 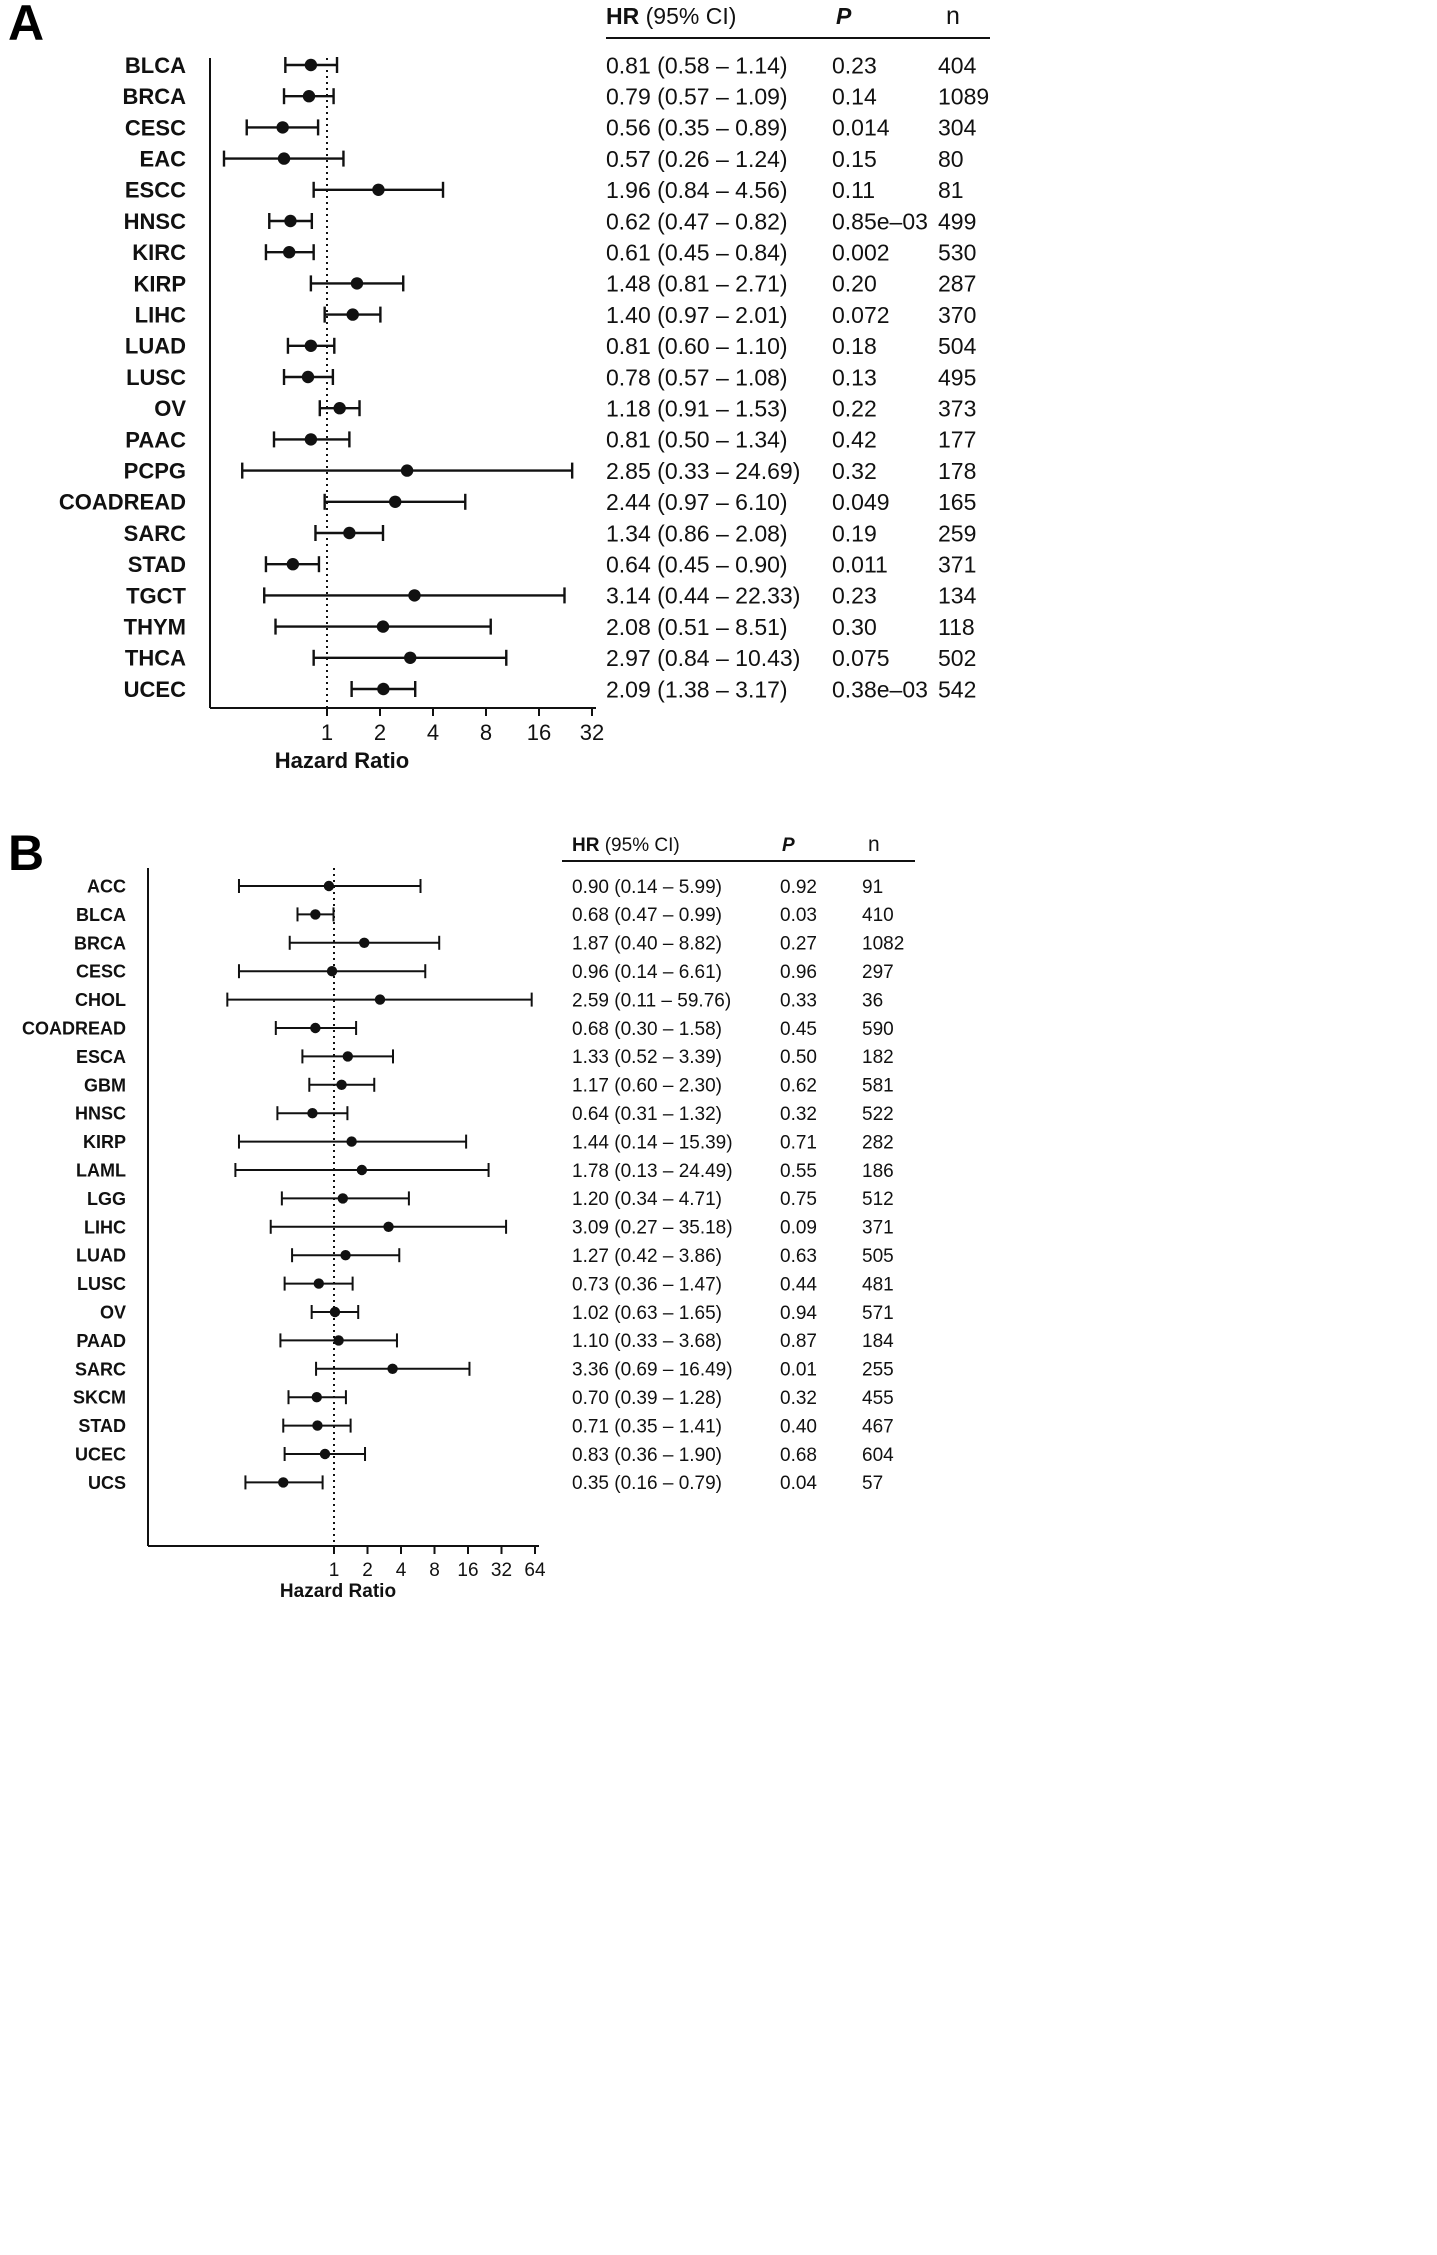 What do you see at coordinates (433, 732) in the screenshot?
I see `x-tick-label: 4` at bounding box center [433, 732].